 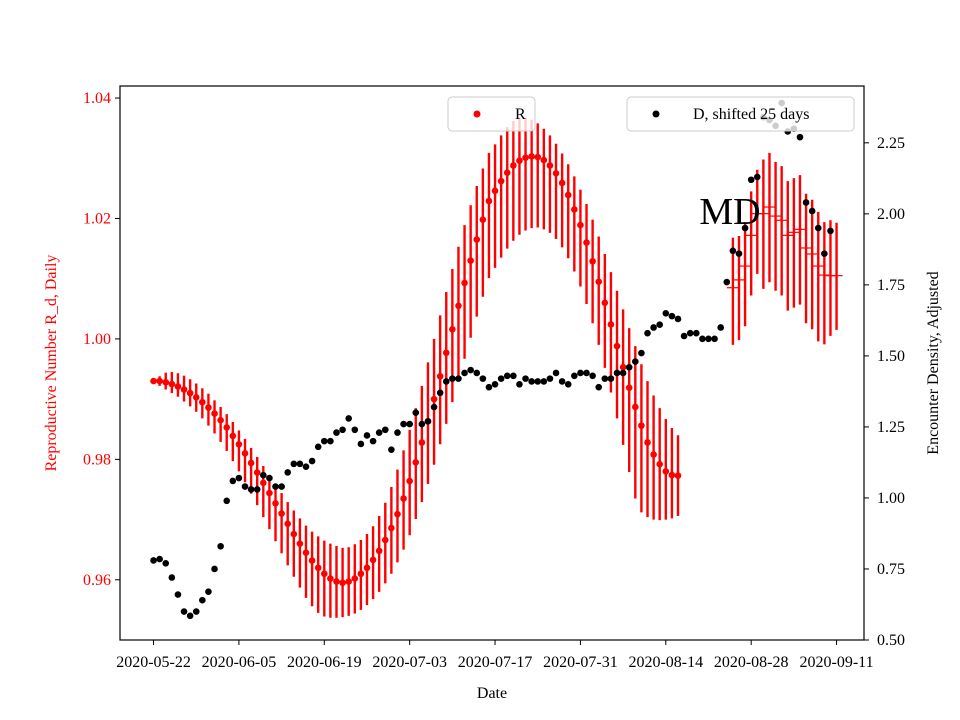 I want to click on legend-d-box, so click(x=740, y=114).